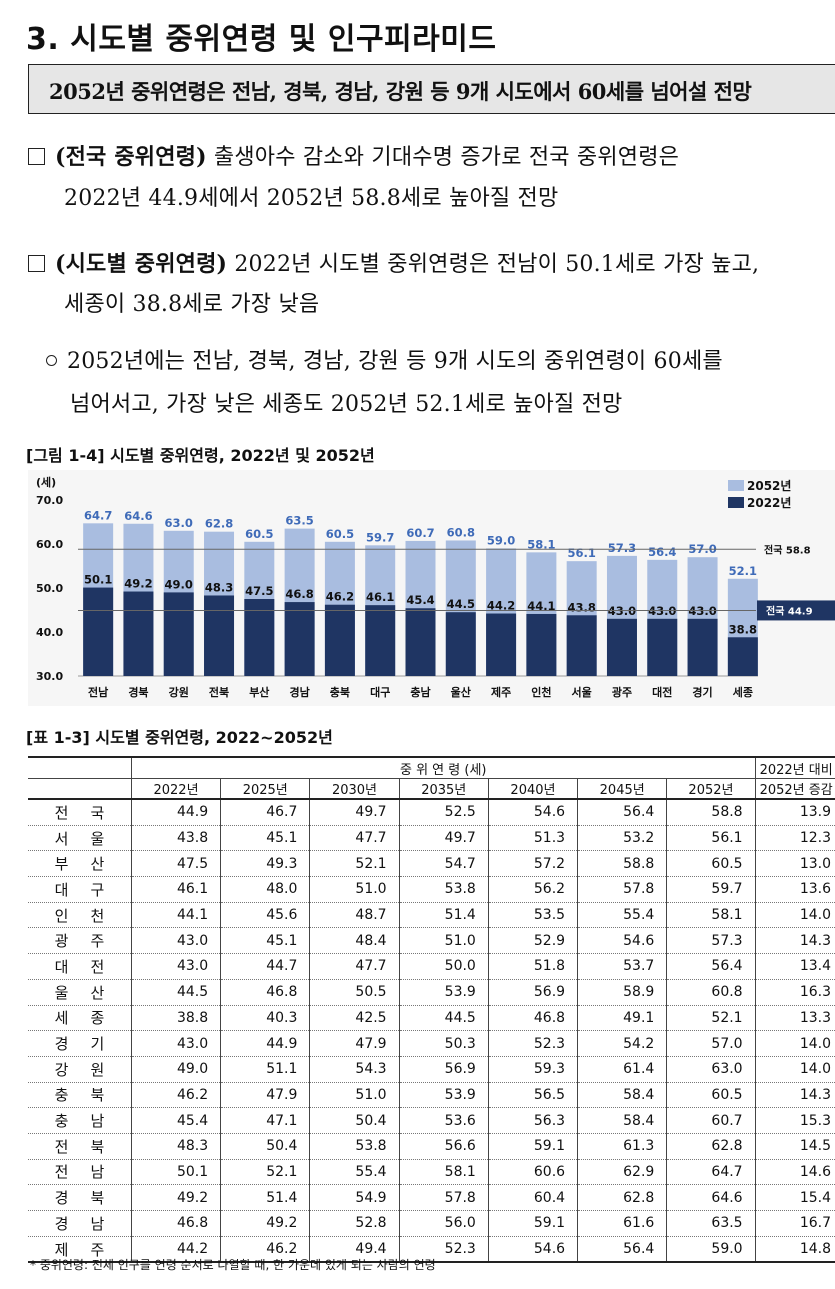 This screenshot has height=1289, width=835. What do you see at coordinates (179, 523) in the screenshot?
I see `bar-2052-label: 63.0` at bounding box center [179, 523].